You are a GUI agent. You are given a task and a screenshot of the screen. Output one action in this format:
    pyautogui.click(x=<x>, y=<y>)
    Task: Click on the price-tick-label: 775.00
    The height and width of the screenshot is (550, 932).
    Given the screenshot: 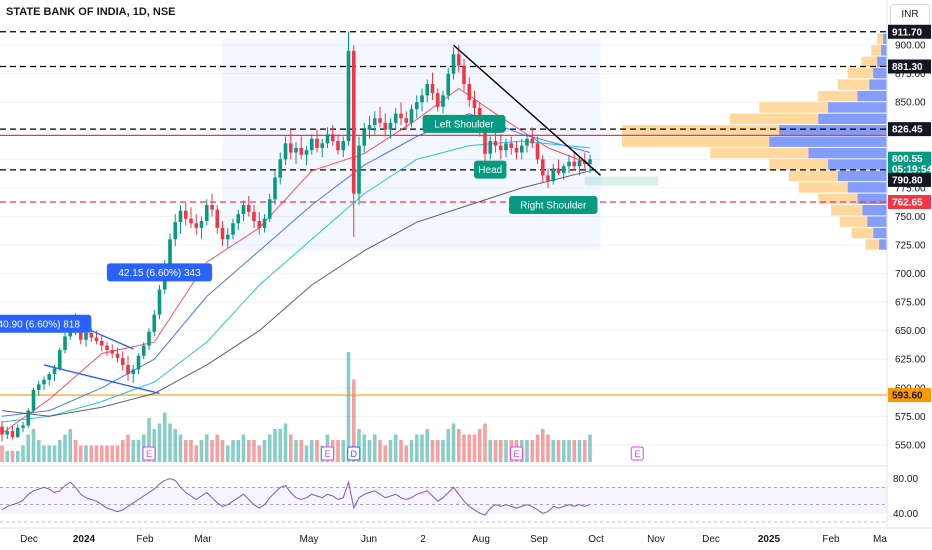 What is the action you would take?
    pyautogui.click(x=910, y=188)
    